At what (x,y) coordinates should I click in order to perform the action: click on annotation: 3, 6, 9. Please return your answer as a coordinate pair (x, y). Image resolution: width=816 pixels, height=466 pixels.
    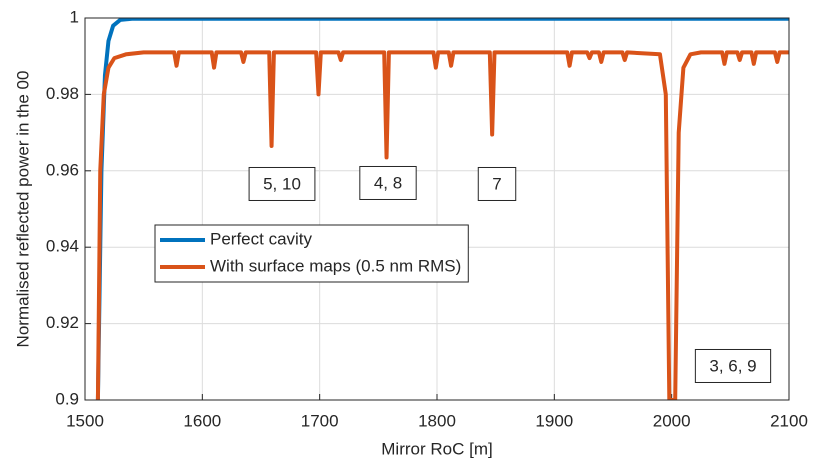
    Looking at the image, I should click on (732, 365).